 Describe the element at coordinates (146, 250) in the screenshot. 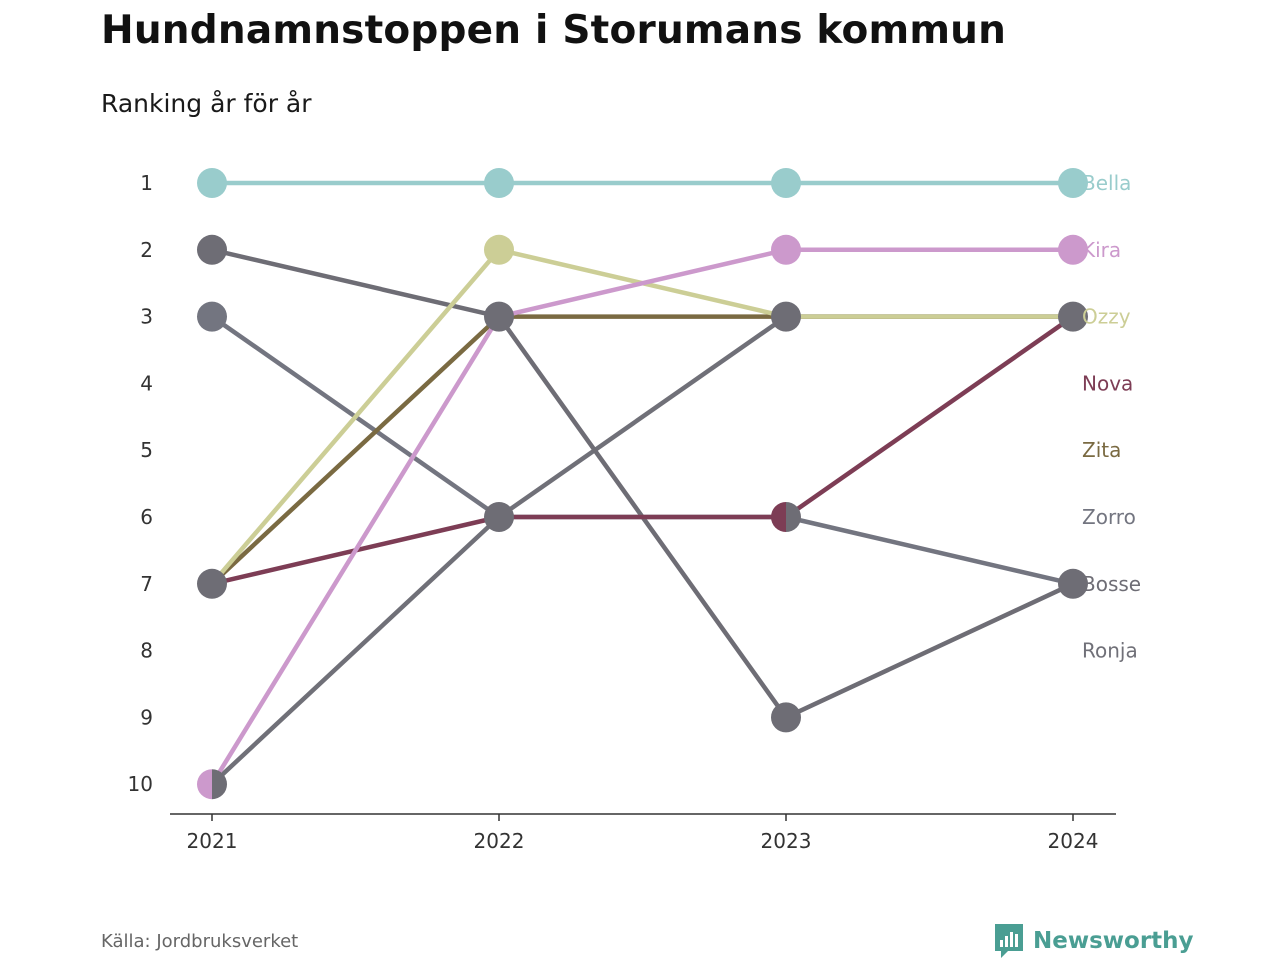

I see `y-tick-label-2: 2` at that location.